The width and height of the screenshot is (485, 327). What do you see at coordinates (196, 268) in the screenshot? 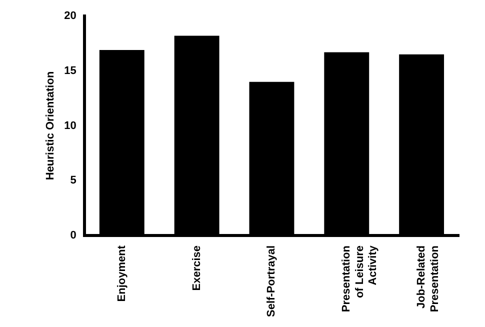
I see `x-tick-label: Exercise` at bounding box center [196, 268].